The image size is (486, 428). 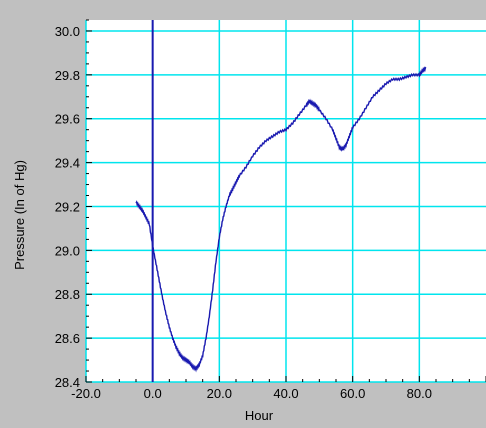 What do you see at coordinates (67, 338) in the screenshot?
I see `y-tick-label: 28.6` at bounding box center [67, 338].